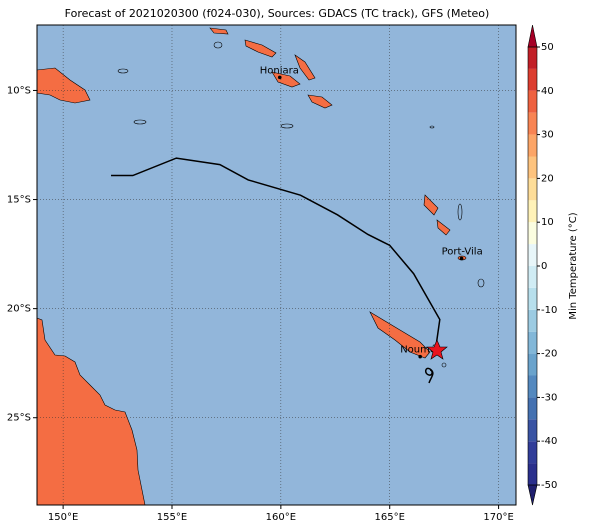  What do you see at coordinates (279, 70) in the screenshot?
I see `city-label: Honiara` at bounding box center [279, 70].